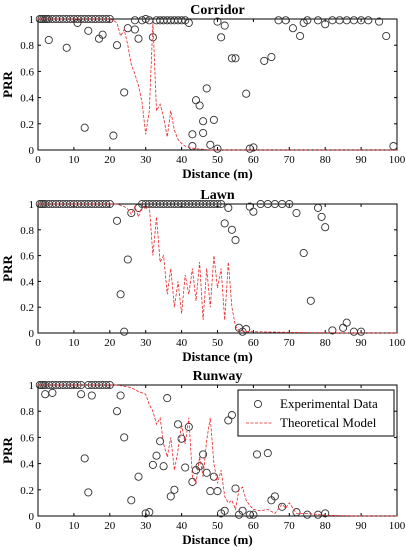  I want to click on legend-label-experimental: Experimental Data, so click(329, 403).